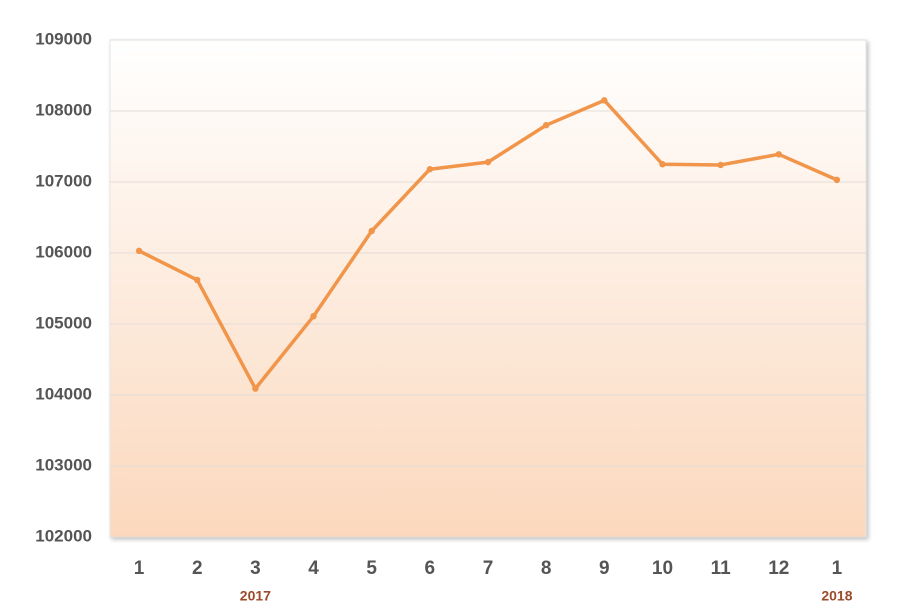 This screenshot has width=900, height=611. What do you see at coordinates (778, 568) in the screenshot?
I see `x-tick-label: 12` at bounding box center [778, 568].